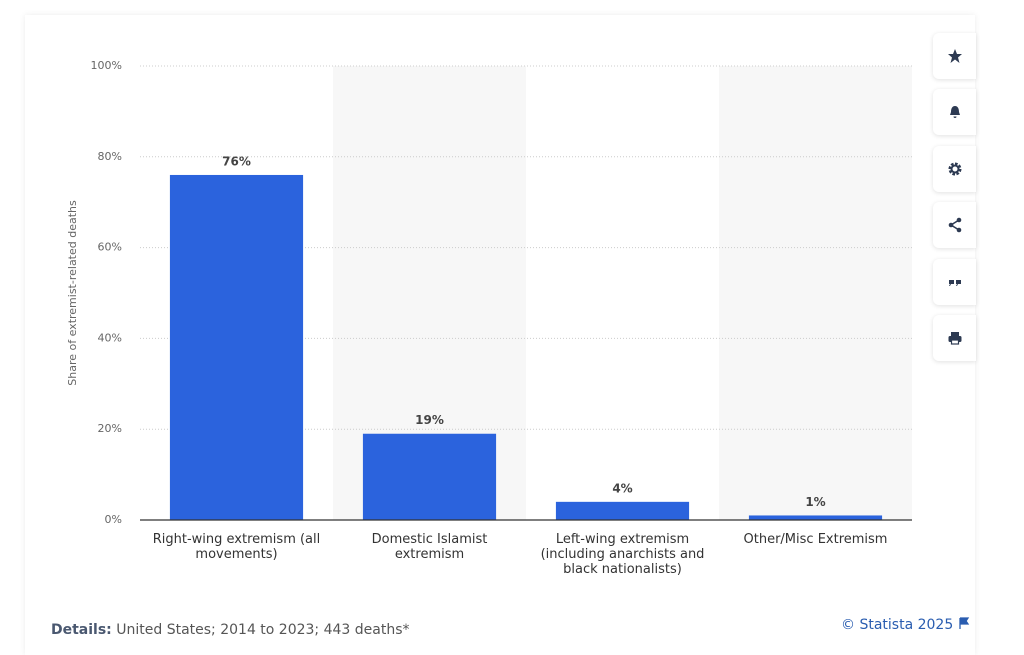 The width and height of the screenshot is (1024, 655). I want to click on x-tick-label: Right-wing extremism (all movements), so click(236, 547).